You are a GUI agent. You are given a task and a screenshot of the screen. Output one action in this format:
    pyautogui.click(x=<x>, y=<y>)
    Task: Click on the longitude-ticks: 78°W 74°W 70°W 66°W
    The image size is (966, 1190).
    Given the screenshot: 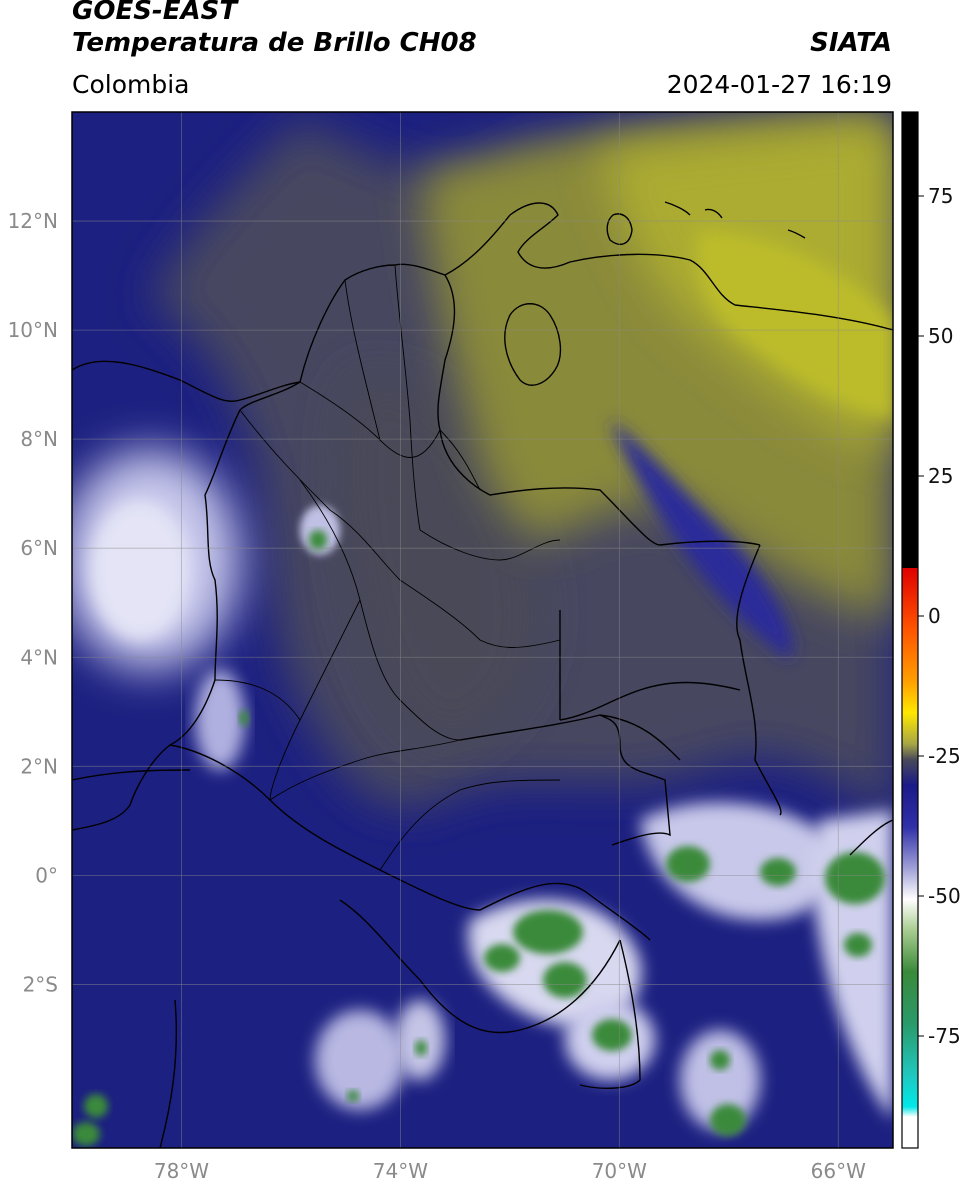 What is the action you would take?
    pyautogui.click(x=510, y=1171)
    